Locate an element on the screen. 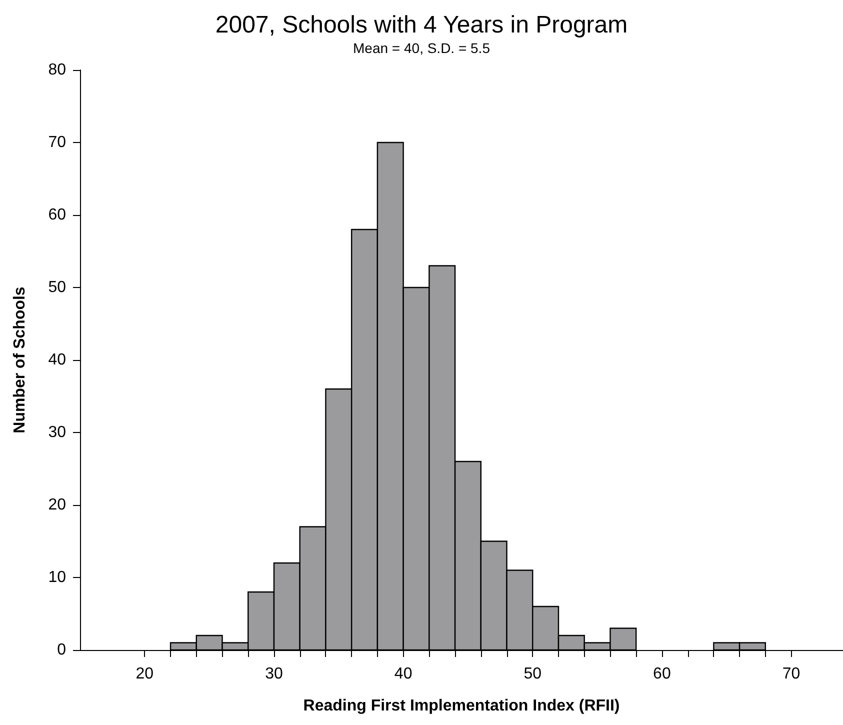  y-tick-label: 10 is located at coordinates (57, 577).